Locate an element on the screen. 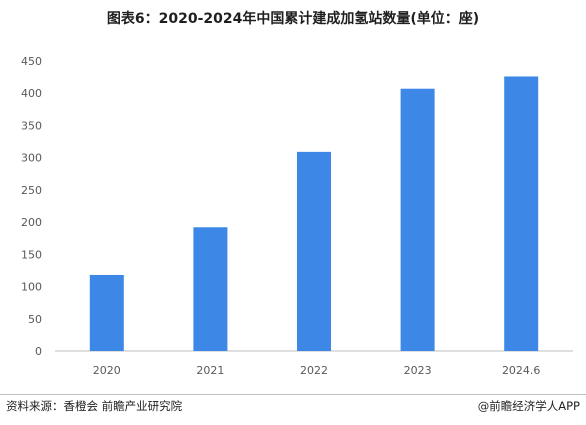  x-tick-label: 2024.6 is located at coordinates (521, 370).